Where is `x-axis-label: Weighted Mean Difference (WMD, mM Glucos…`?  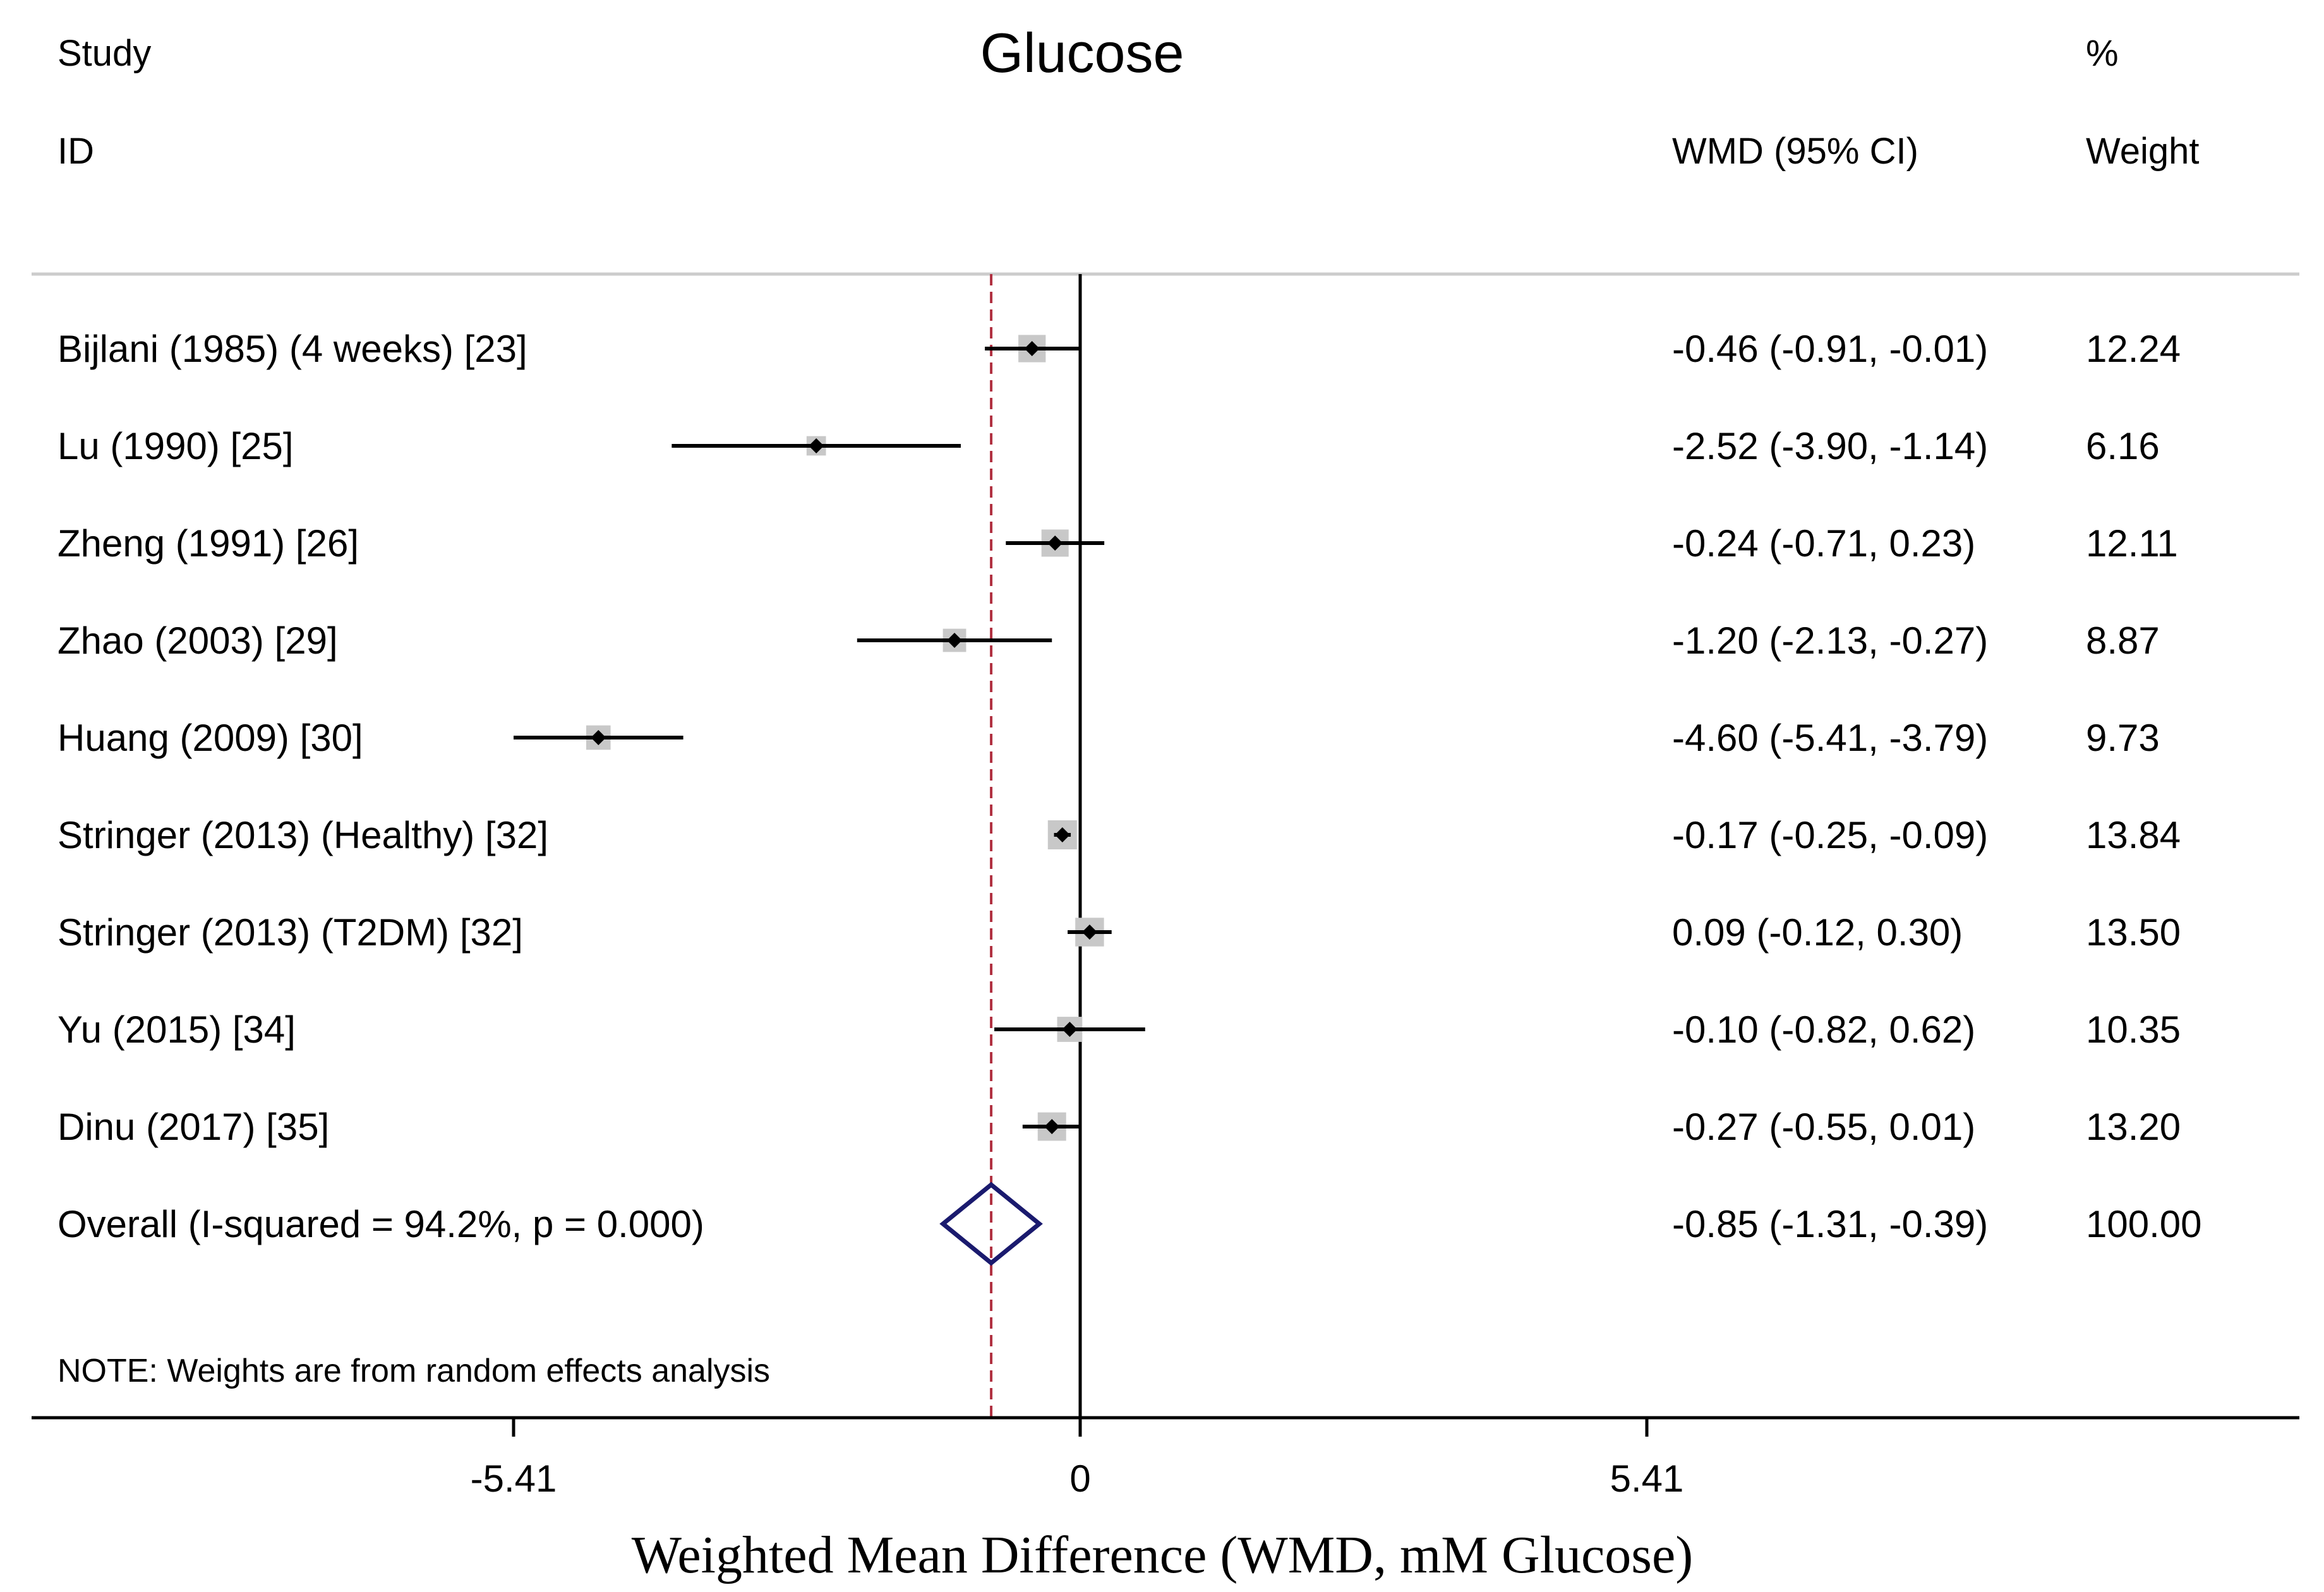 x-axis-label: Weighted Mean Difference (WMD, mM Glucos… is located at coordinates (1162, 1555).